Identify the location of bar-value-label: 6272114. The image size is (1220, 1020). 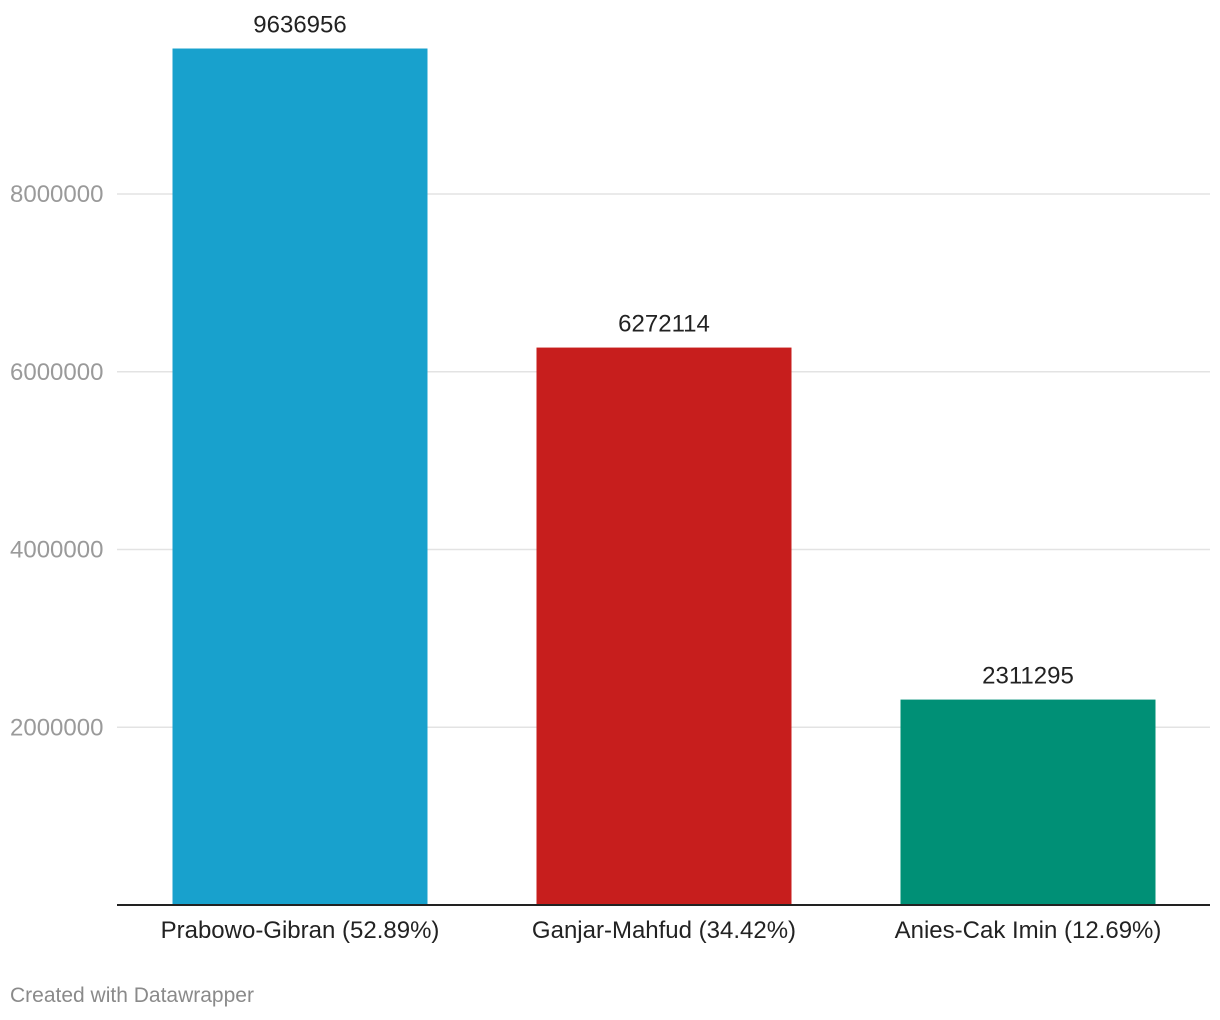
(664, 324).